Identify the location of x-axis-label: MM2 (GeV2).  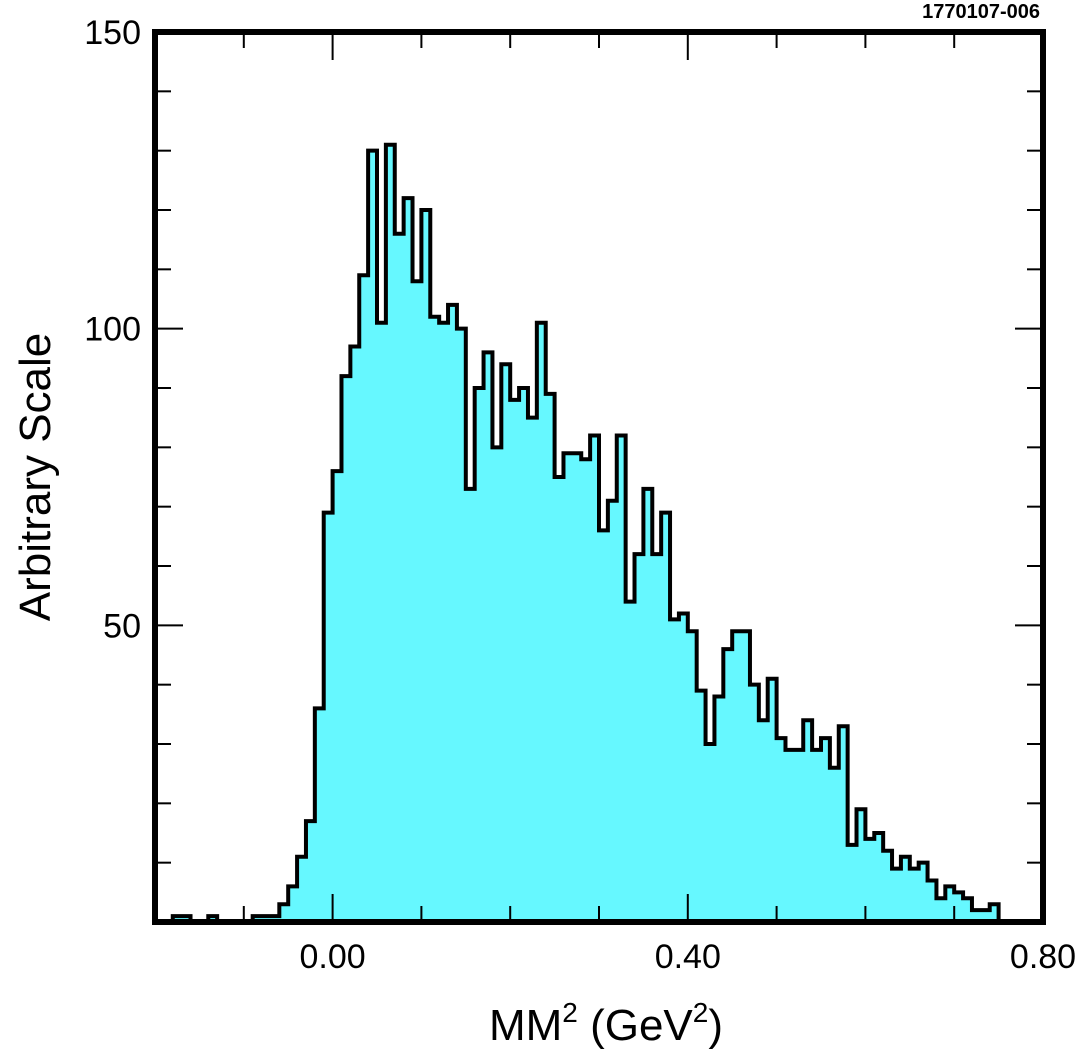
(606, 1023).